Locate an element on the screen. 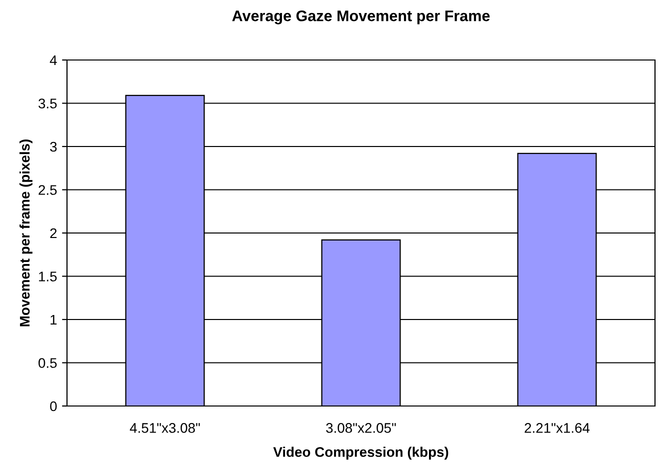 Image resolution: width=661 pixels, height=462 pixels. y-tick-label: 2 is located at coordinates (53, 233).